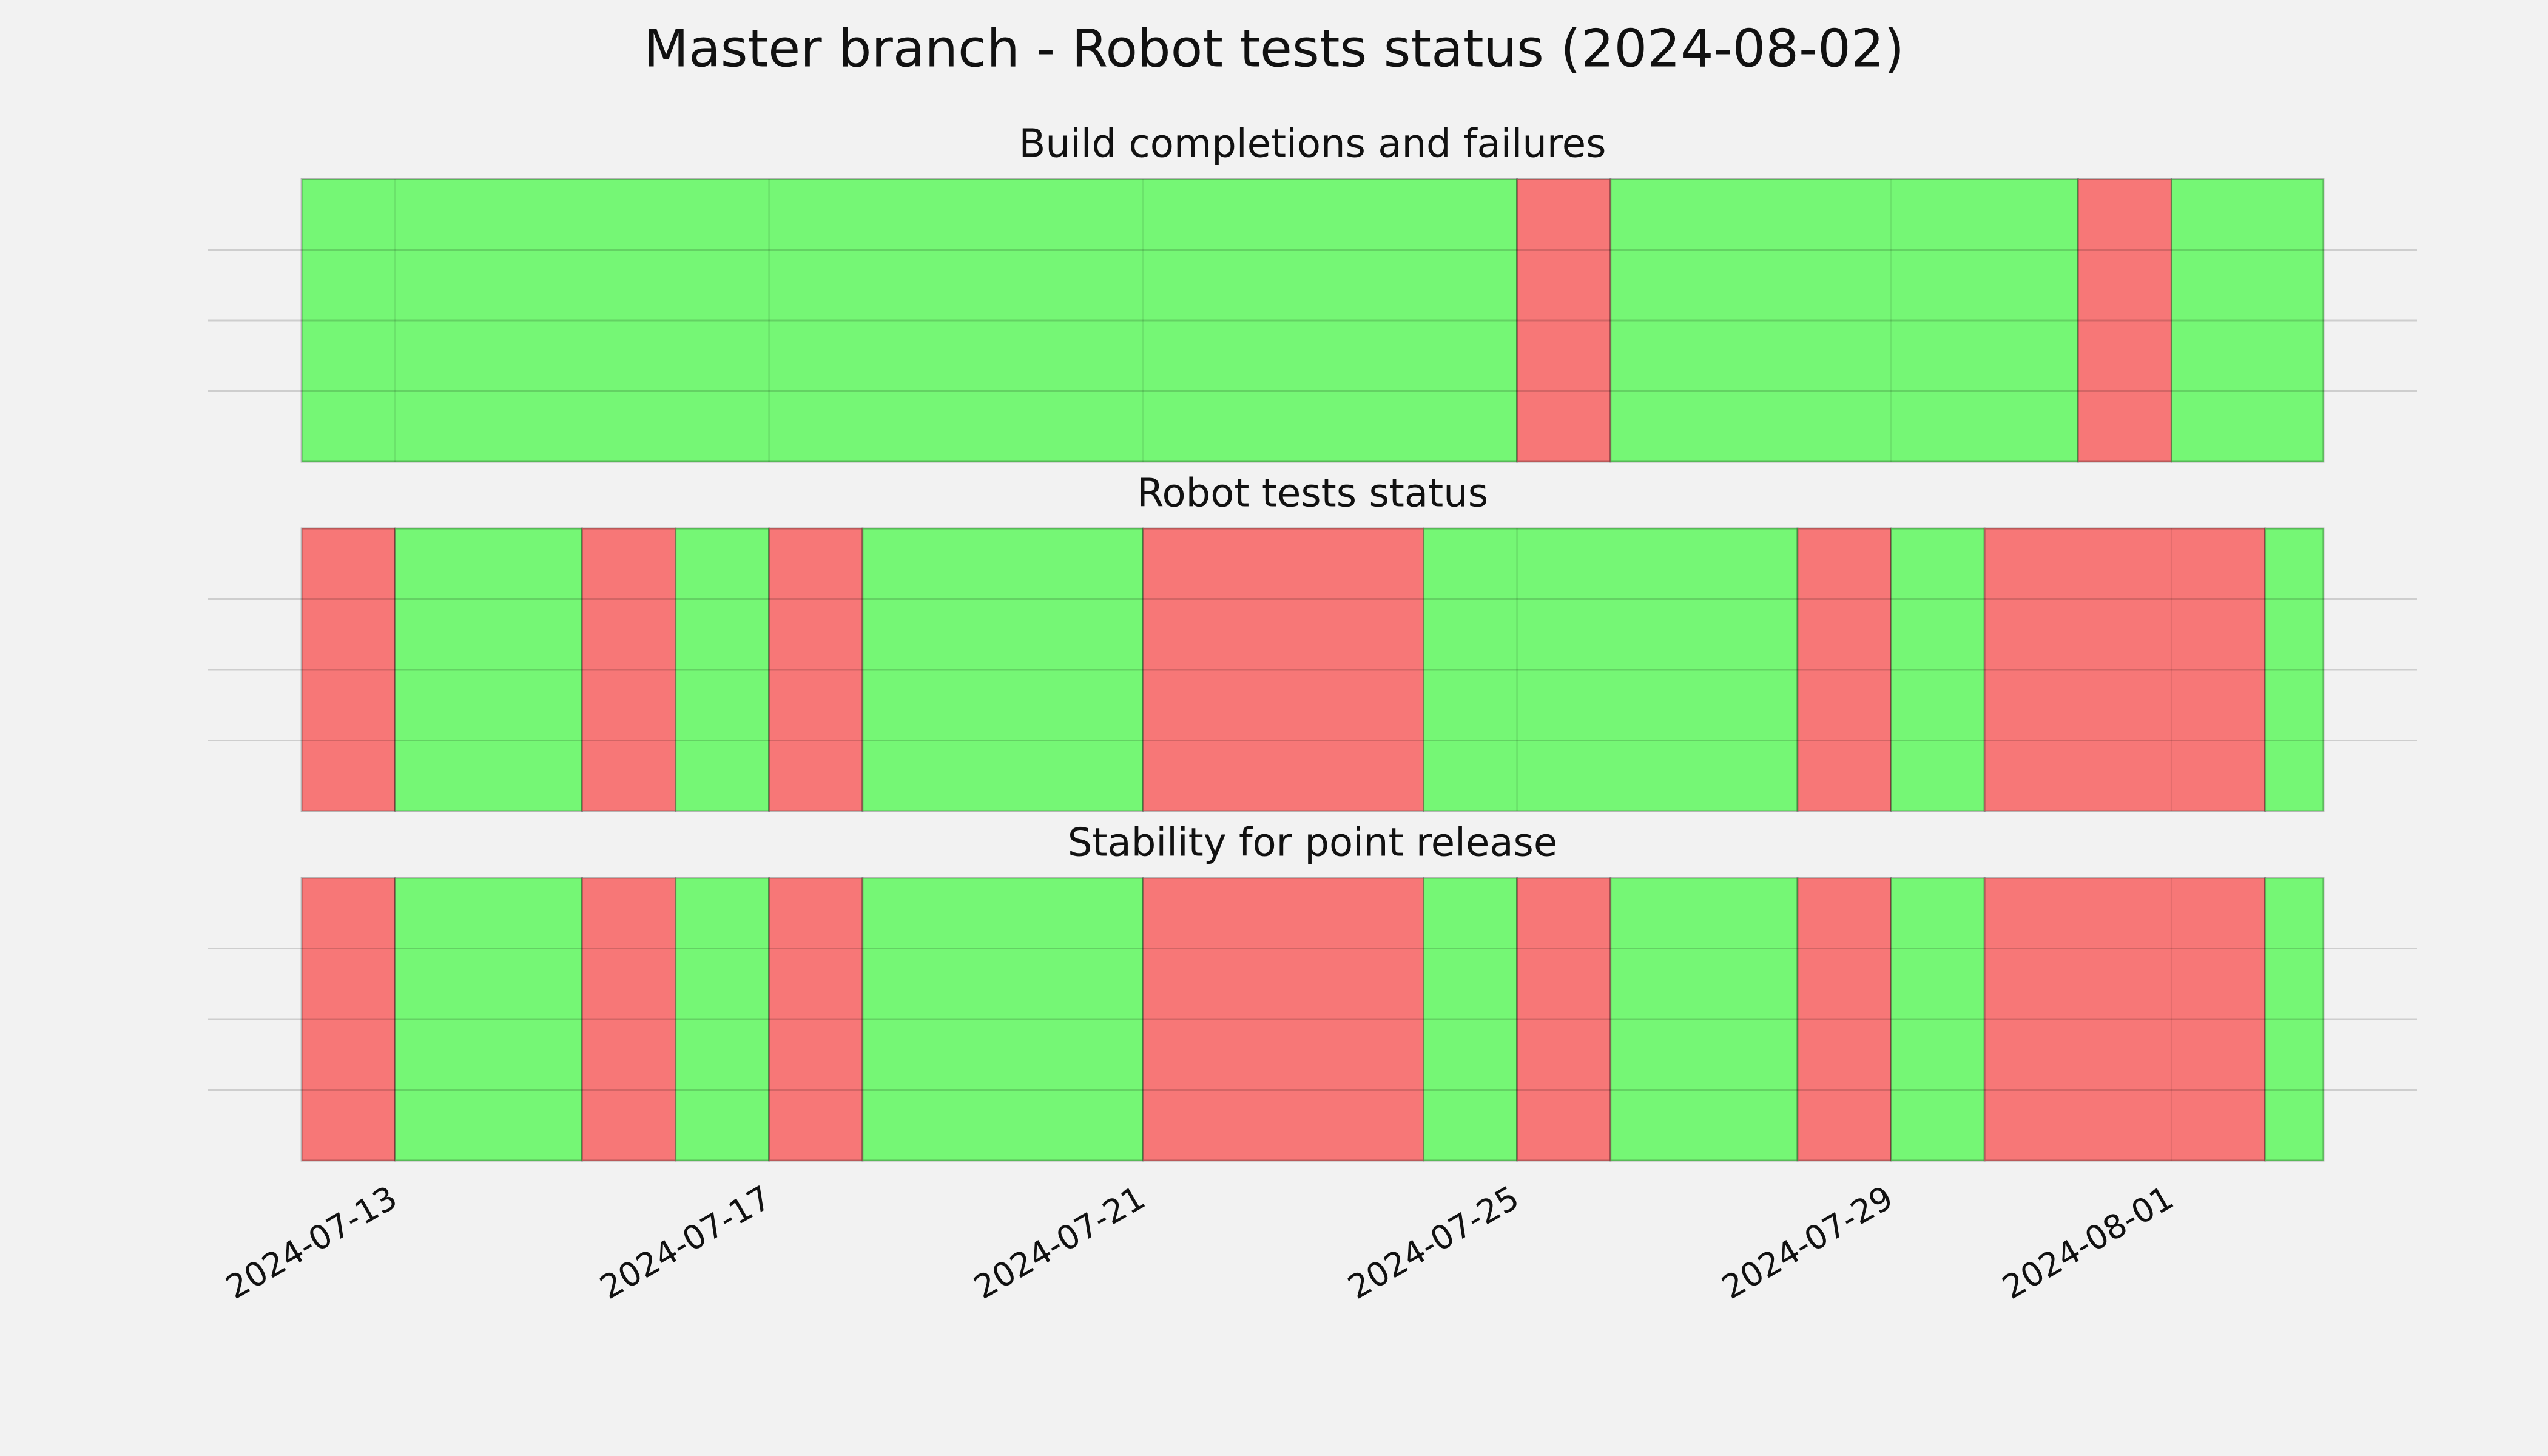 Image resolution: width=2548 pixels, height=1456 pixels. What do you see at coordinates (1312, 144) in the screenshot?
I see `panel-title: Build completions and failures` at bounding box center [1312, 144].